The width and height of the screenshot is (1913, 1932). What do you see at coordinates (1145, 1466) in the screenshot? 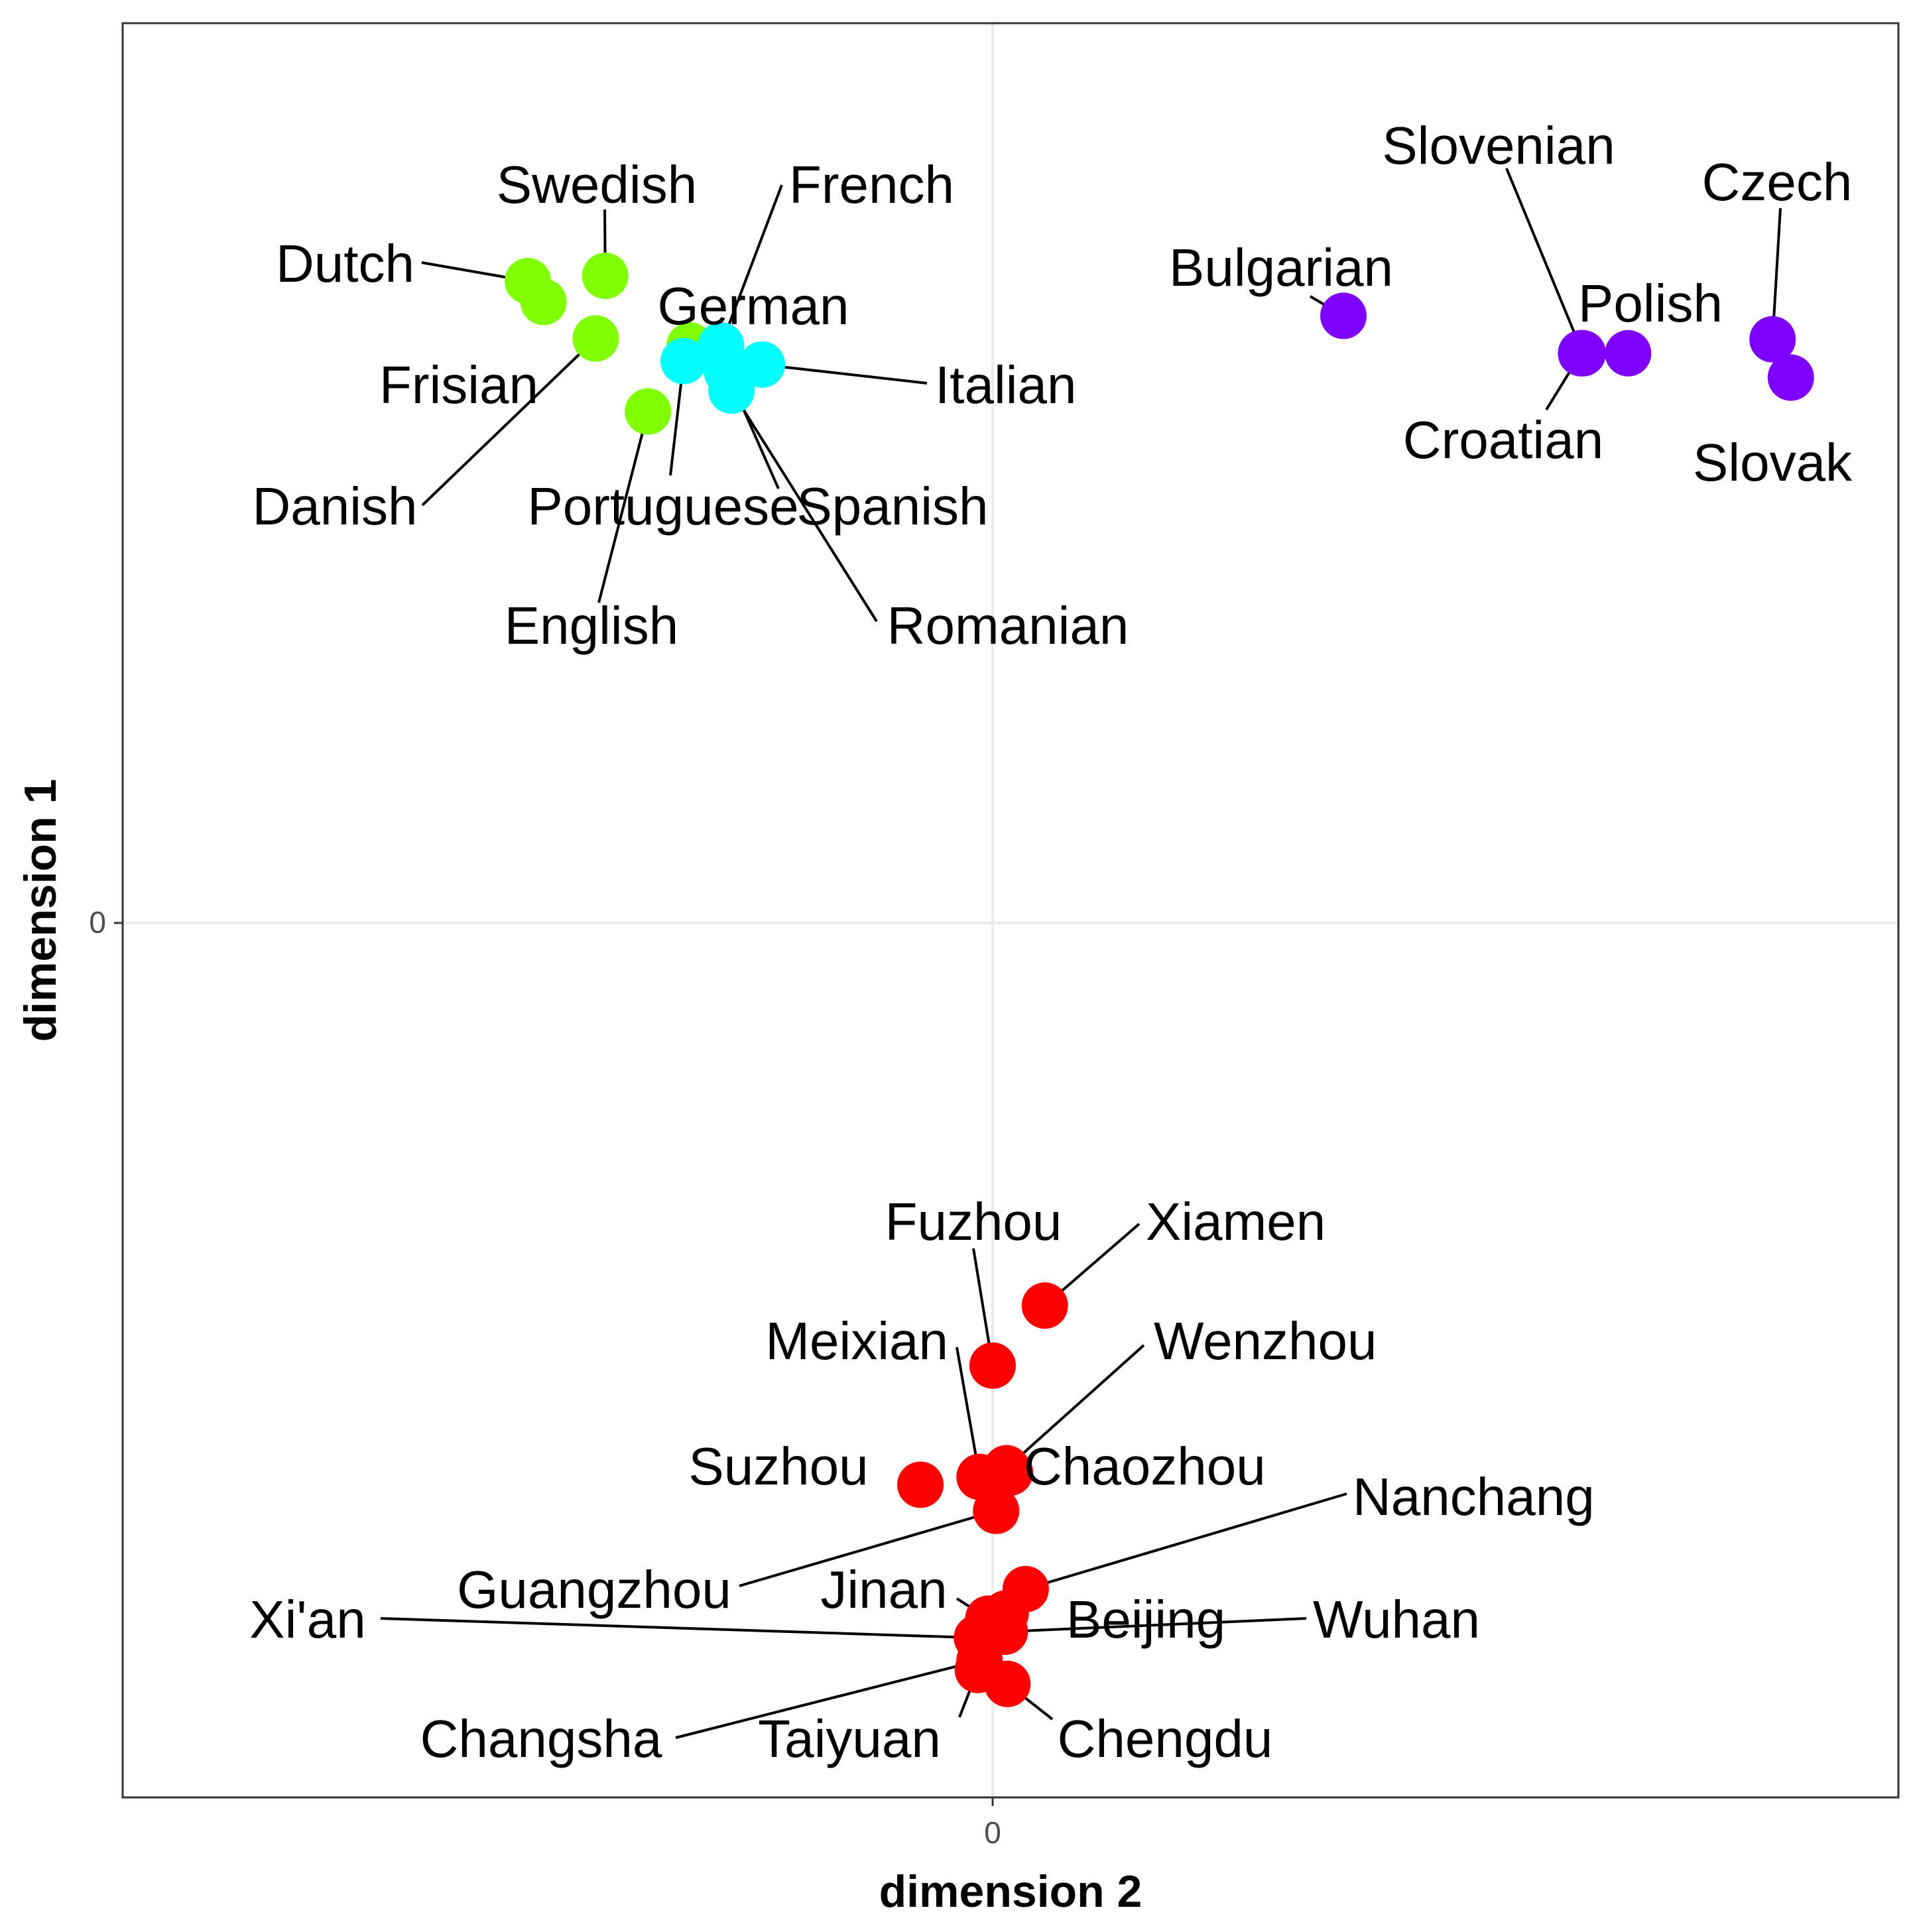
I see `point-label-chaozhou: Chaozhou` at bounding box center [1145, 1466].